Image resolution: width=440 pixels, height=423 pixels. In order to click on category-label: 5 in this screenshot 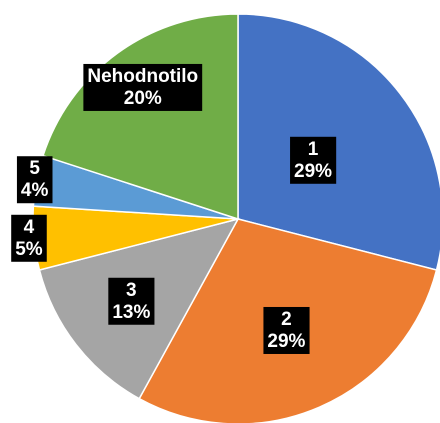, I will do `click(34, 168)`.